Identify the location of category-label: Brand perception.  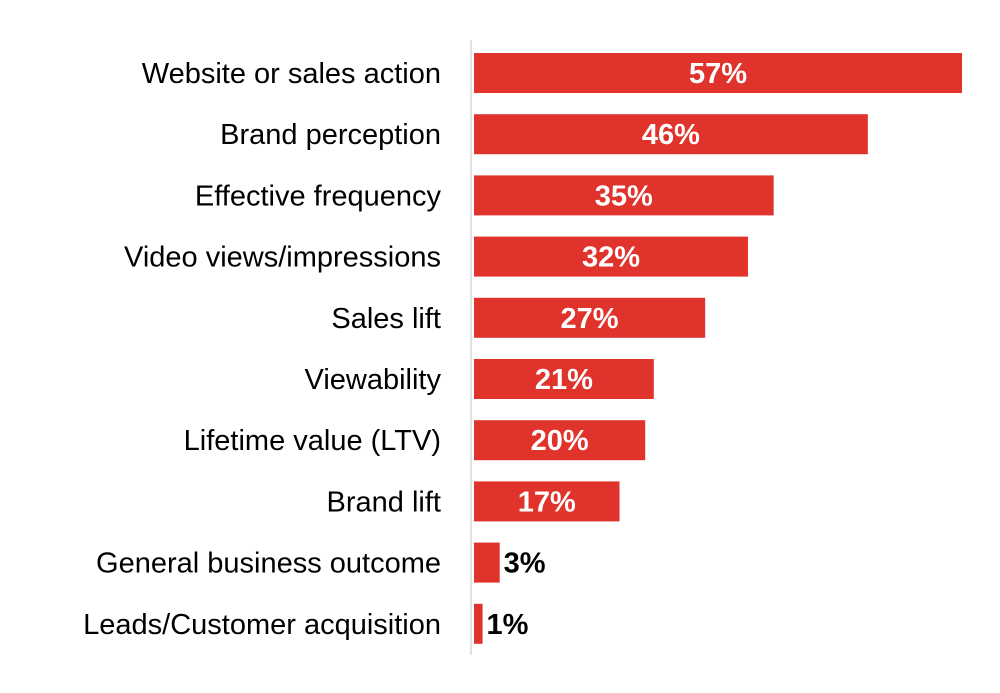
(330, 135).